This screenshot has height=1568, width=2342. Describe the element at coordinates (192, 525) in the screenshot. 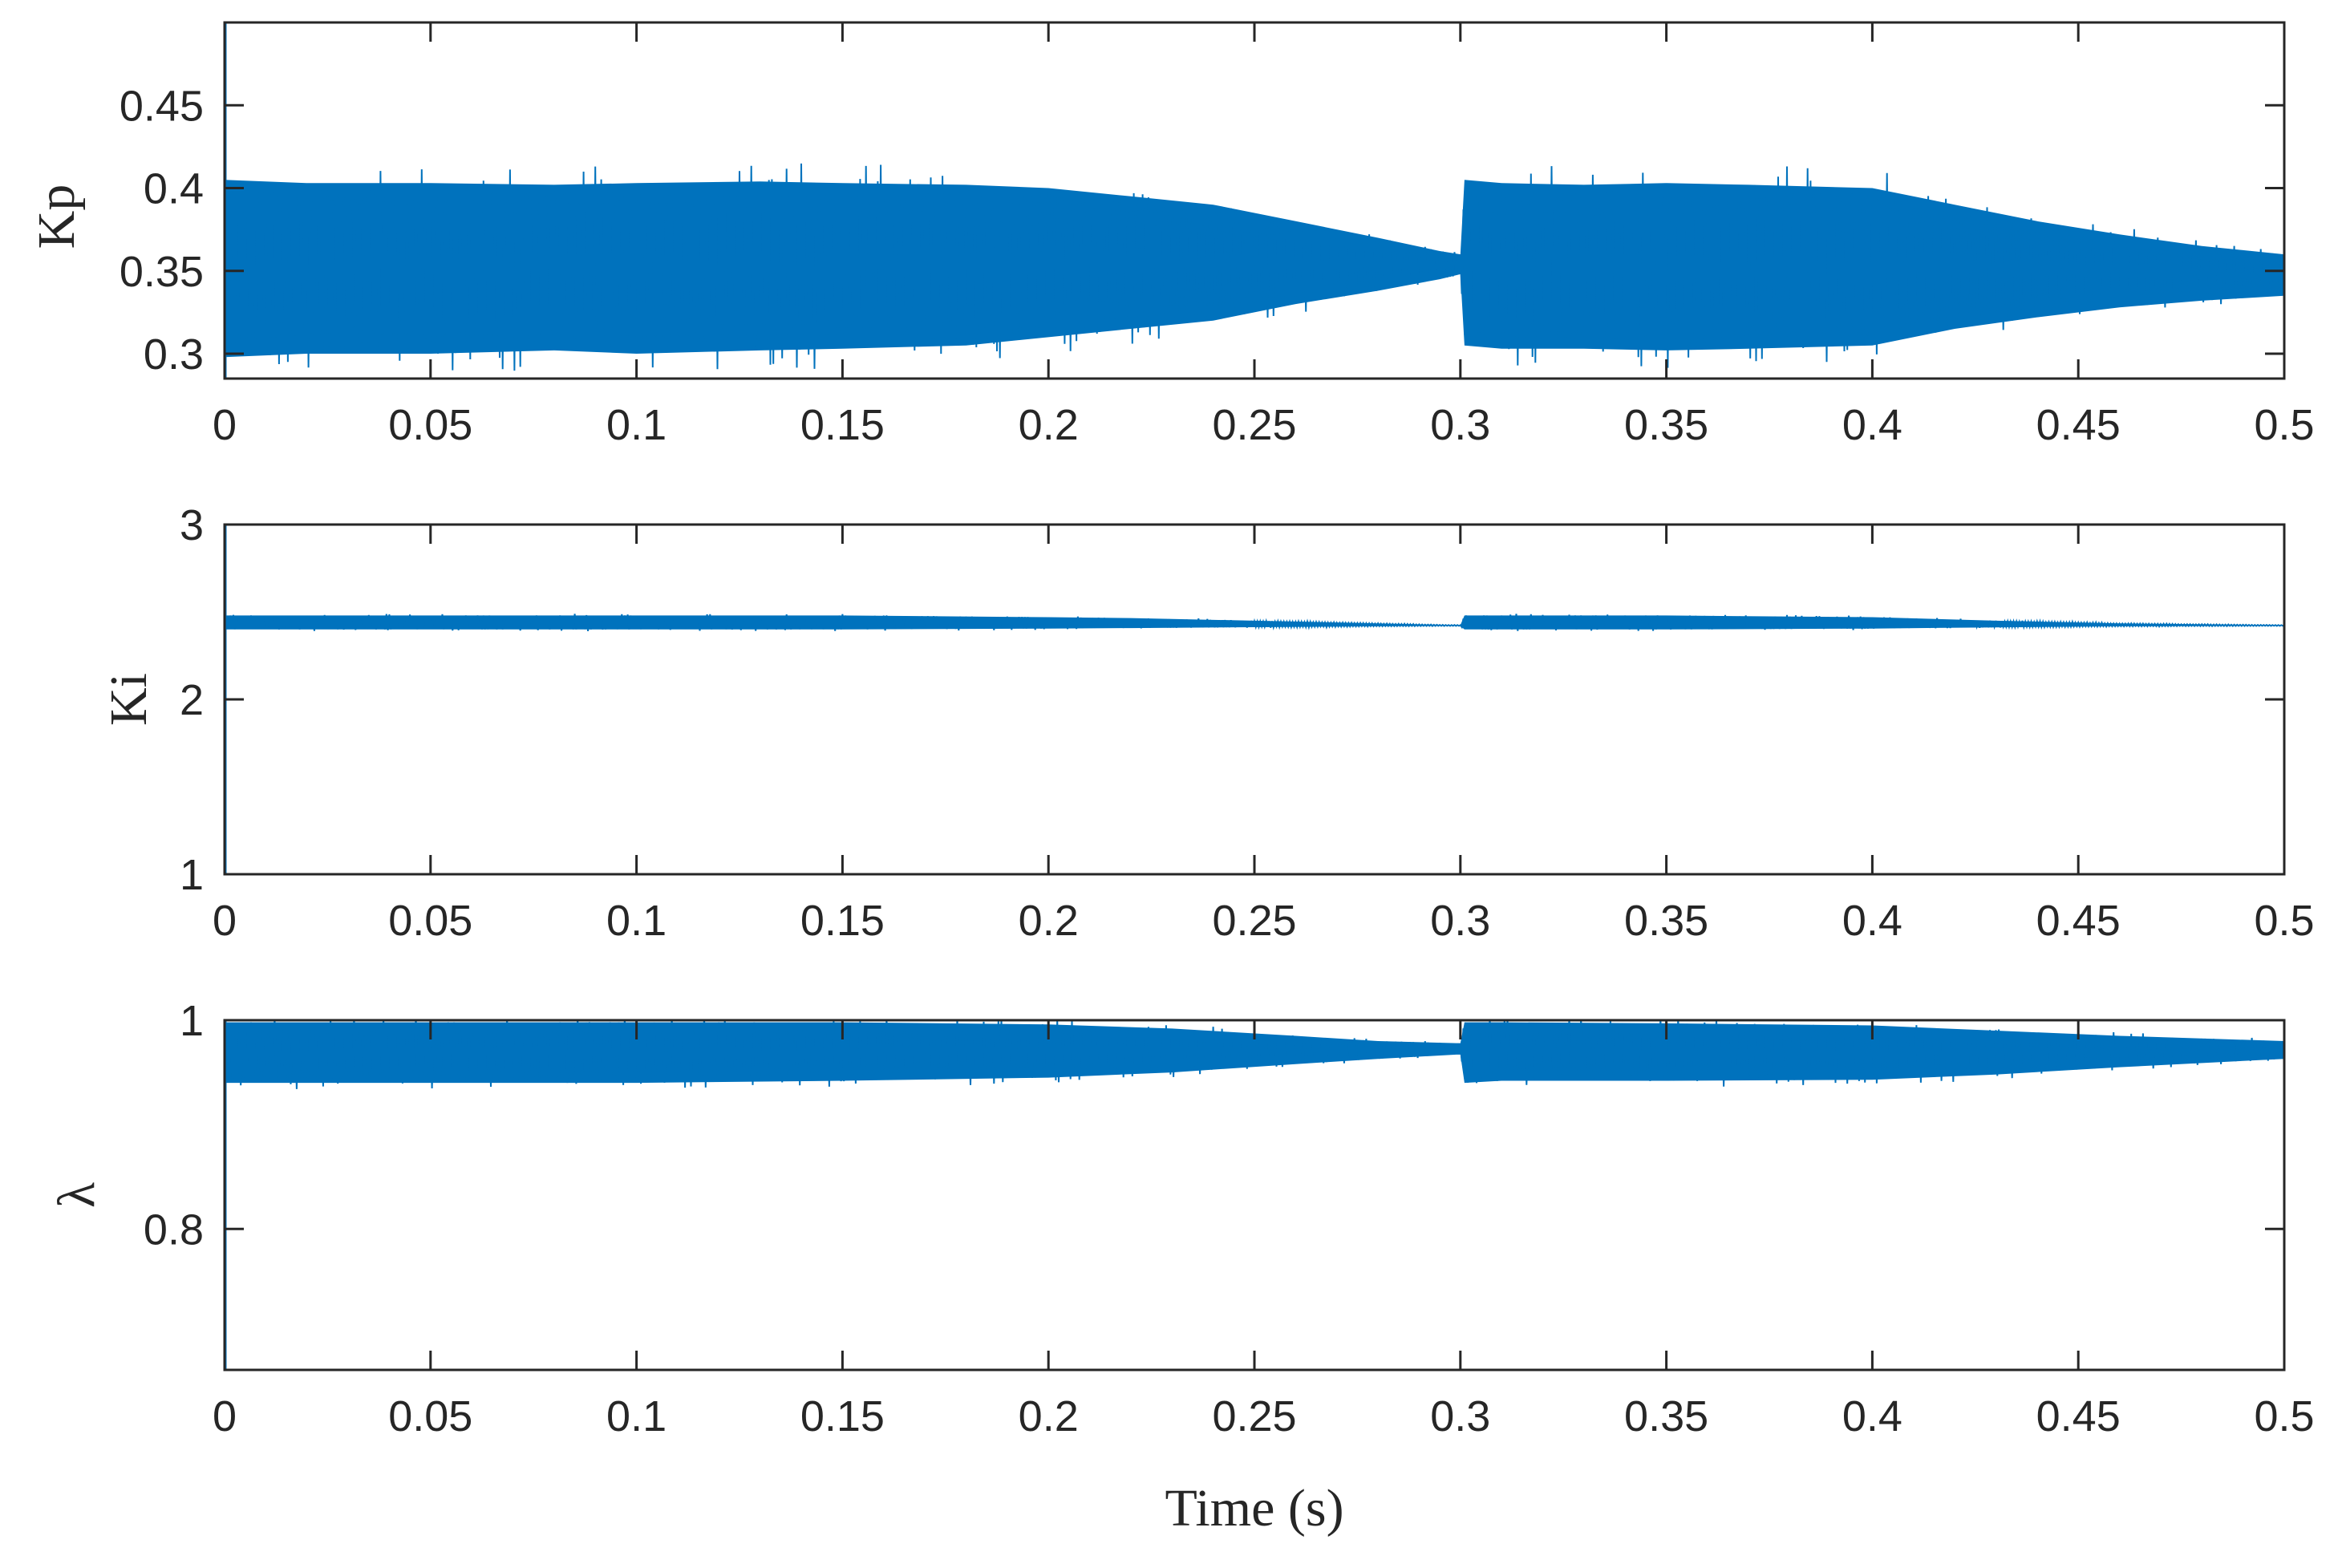

I see `ki-ytick-label: 3` at that location.